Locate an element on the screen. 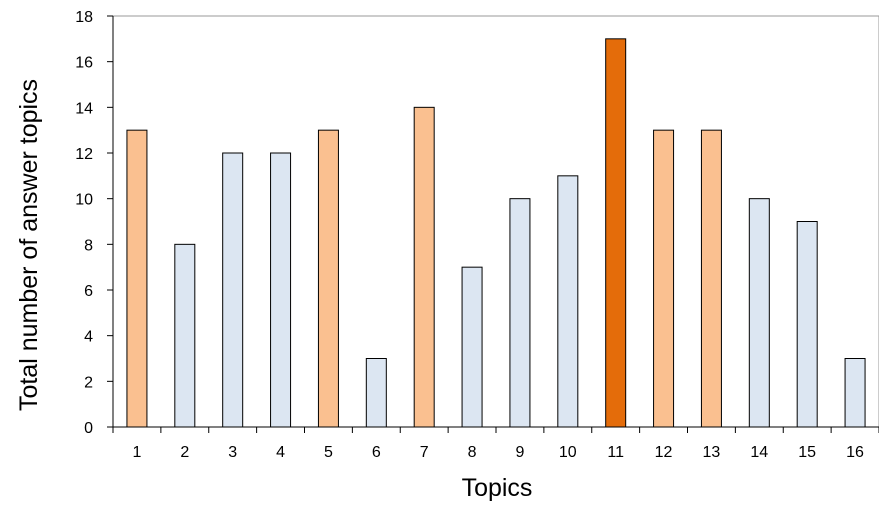 This screenshot has width=879, height=508. y-tick-label: 16 is located at coordinates (84, 63).